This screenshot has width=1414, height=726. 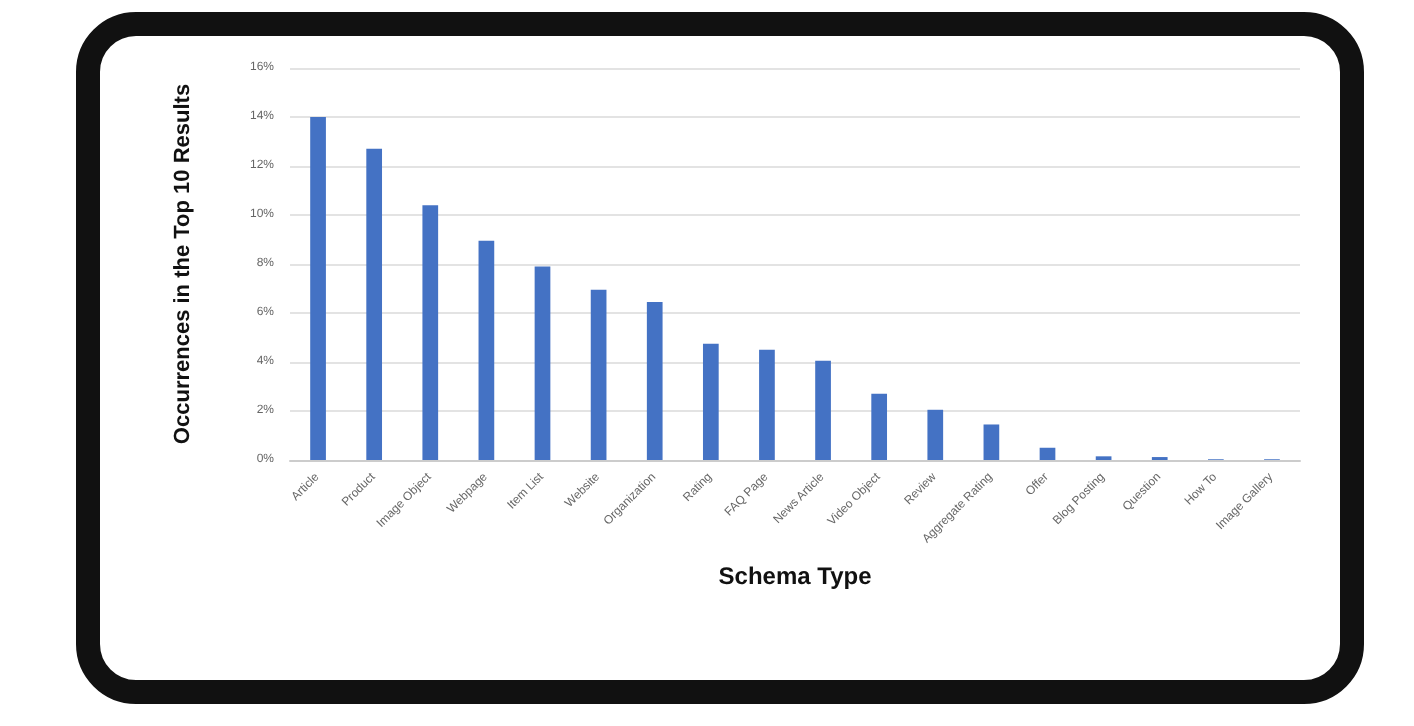 I want to click on x-axis-title: Schema Type, so click(x=795, y=576).